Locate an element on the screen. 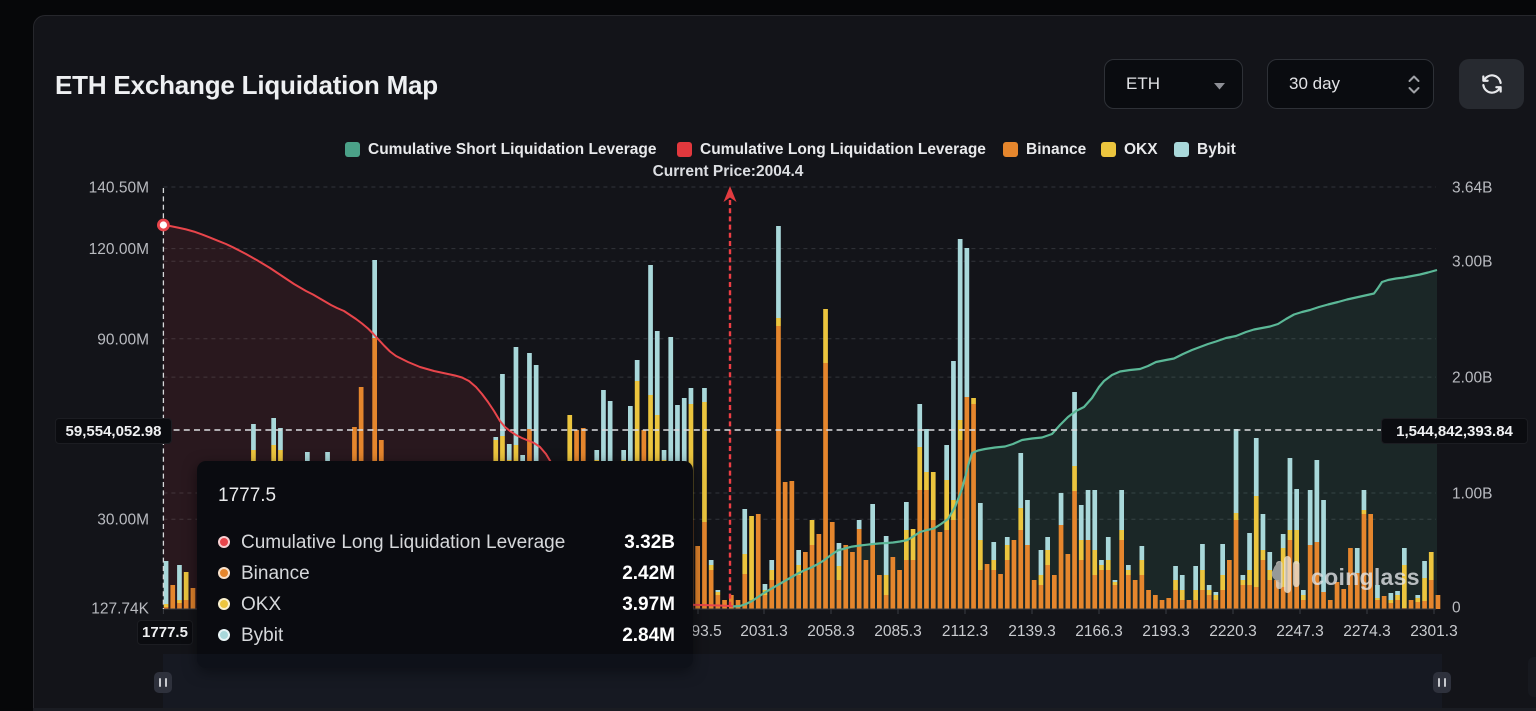 The width and height of the screenshot is (1536, 711). svg-text: 1.00B is located at coordinates (1472, 494).